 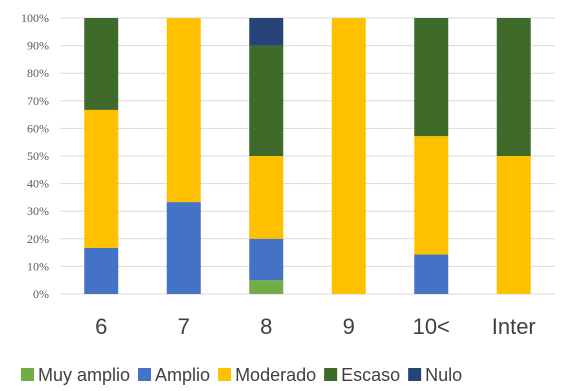 I want to click on y-tick-label: 10%, so click(x=38, y=266).